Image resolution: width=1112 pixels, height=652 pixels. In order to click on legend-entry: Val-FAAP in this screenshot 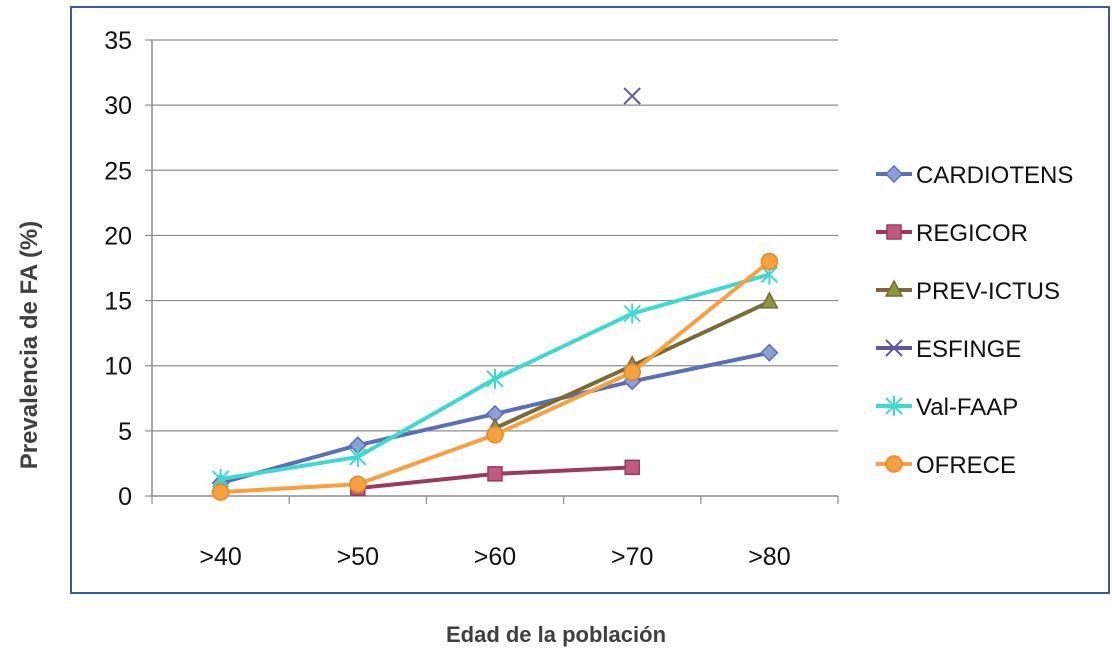, I will do `click(947, 407)`.